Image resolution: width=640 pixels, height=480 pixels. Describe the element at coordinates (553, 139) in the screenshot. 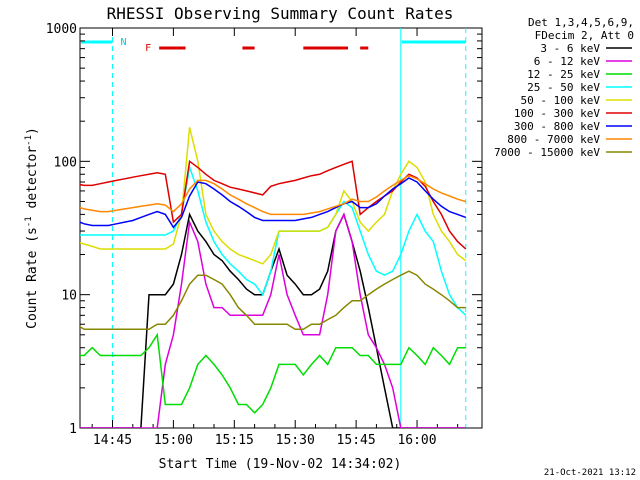

I see `legend-entry-label: 800 - 7000 keV` at that location.